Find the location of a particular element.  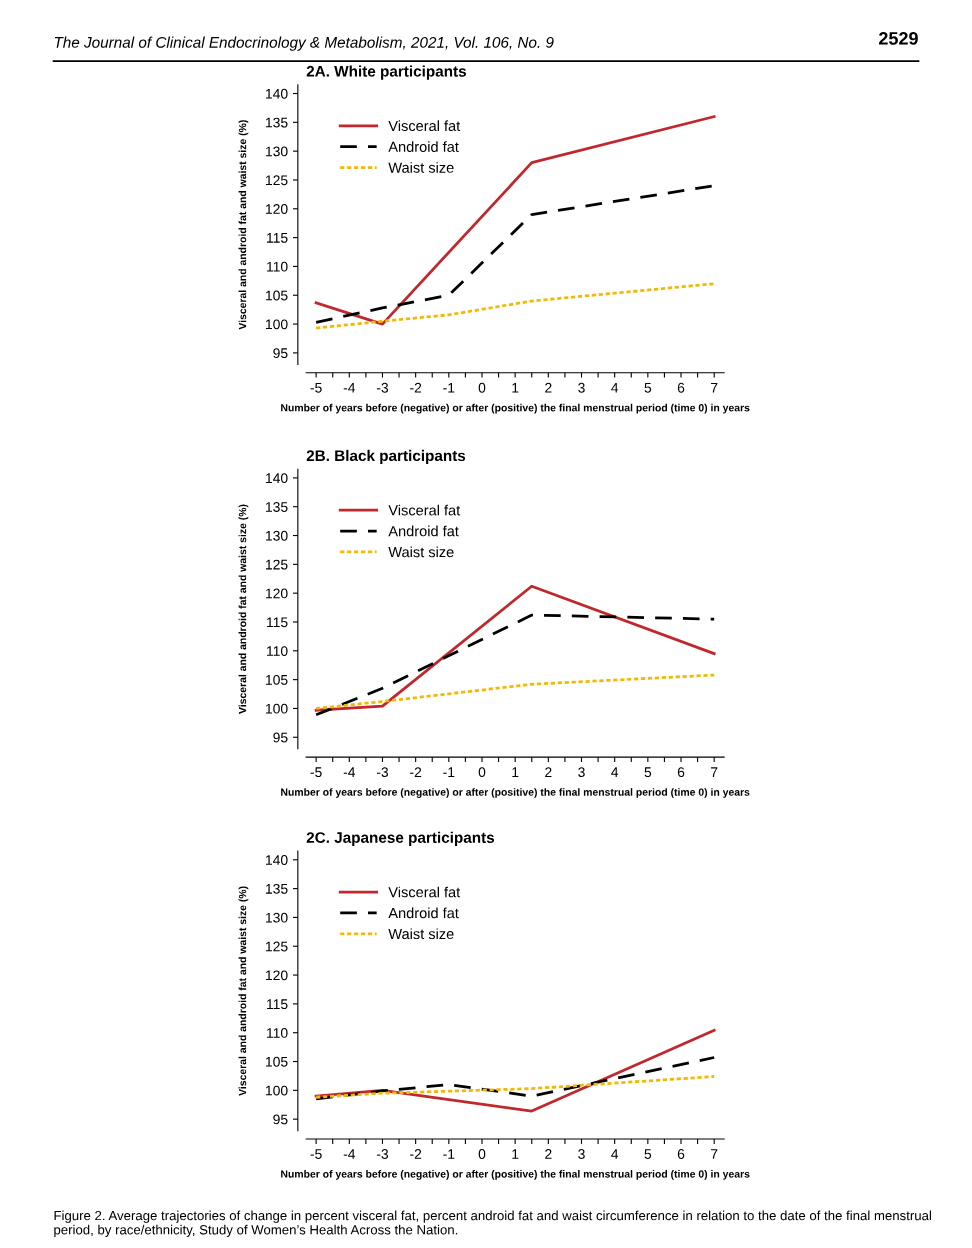

chart-title: 2C. Japanese participants is located at coordinates (400, 838).